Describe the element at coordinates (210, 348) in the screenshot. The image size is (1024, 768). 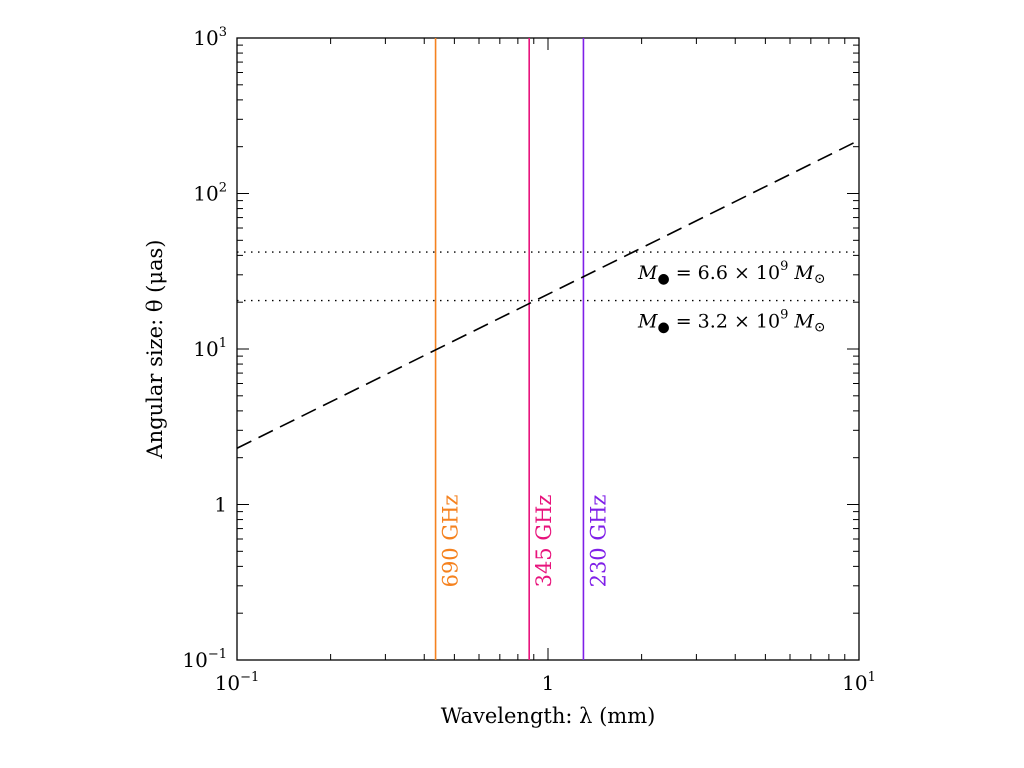
I see `y-tick-label: 10¹` at that location.